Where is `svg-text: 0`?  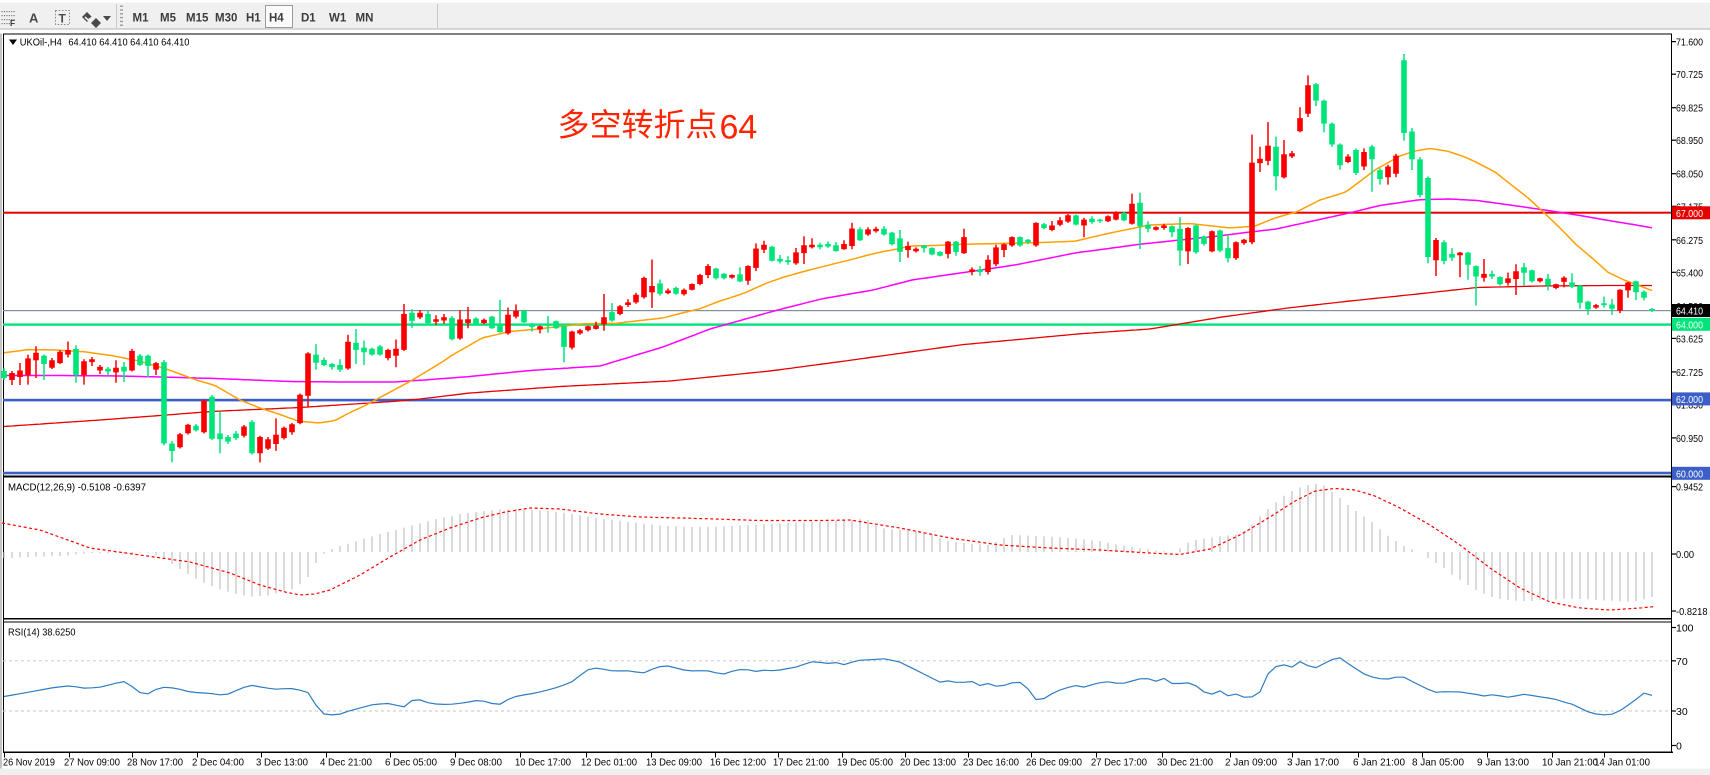 svg-text: 0 is located at coordinates (1679, 747).